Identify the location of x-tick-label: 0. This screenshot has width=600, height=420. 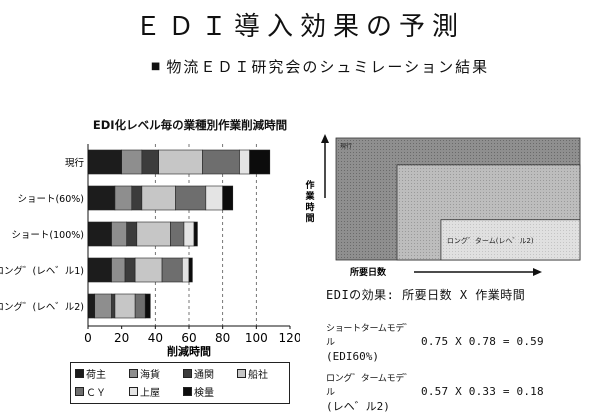
(88, 338).